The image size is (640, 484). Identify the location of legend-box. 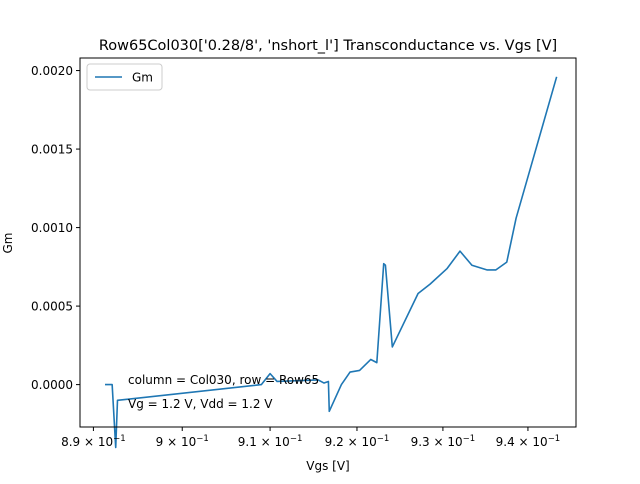
(124, 77).